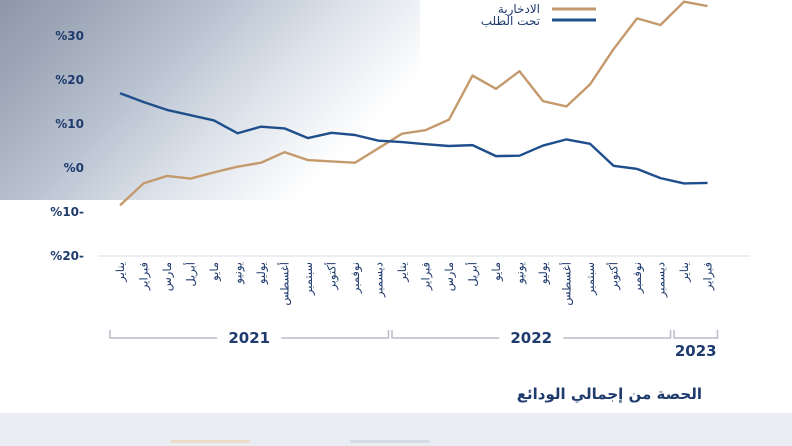 The image size is (792, 446). Describe the element at coordinates (67, 146) in the screenshot. I see `y-axis: %30 %20 %10 %0 %10- %20-` at that location.